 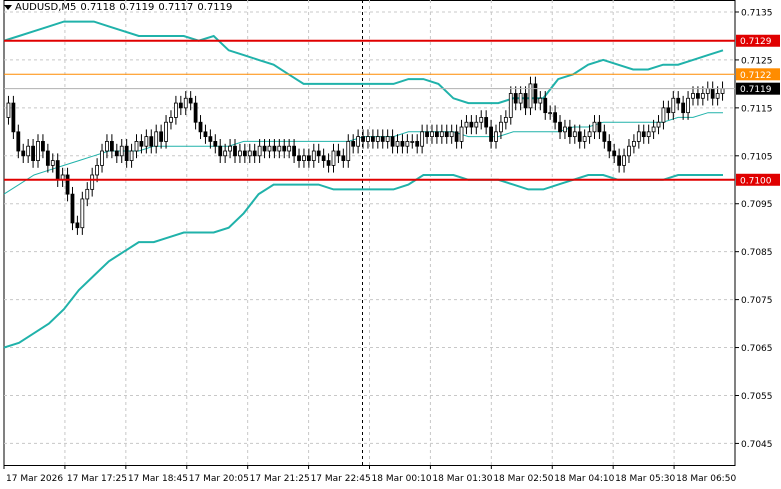 I want to click on x-tick-label: 17 Mar 17:25, so click(x=97, y=479).